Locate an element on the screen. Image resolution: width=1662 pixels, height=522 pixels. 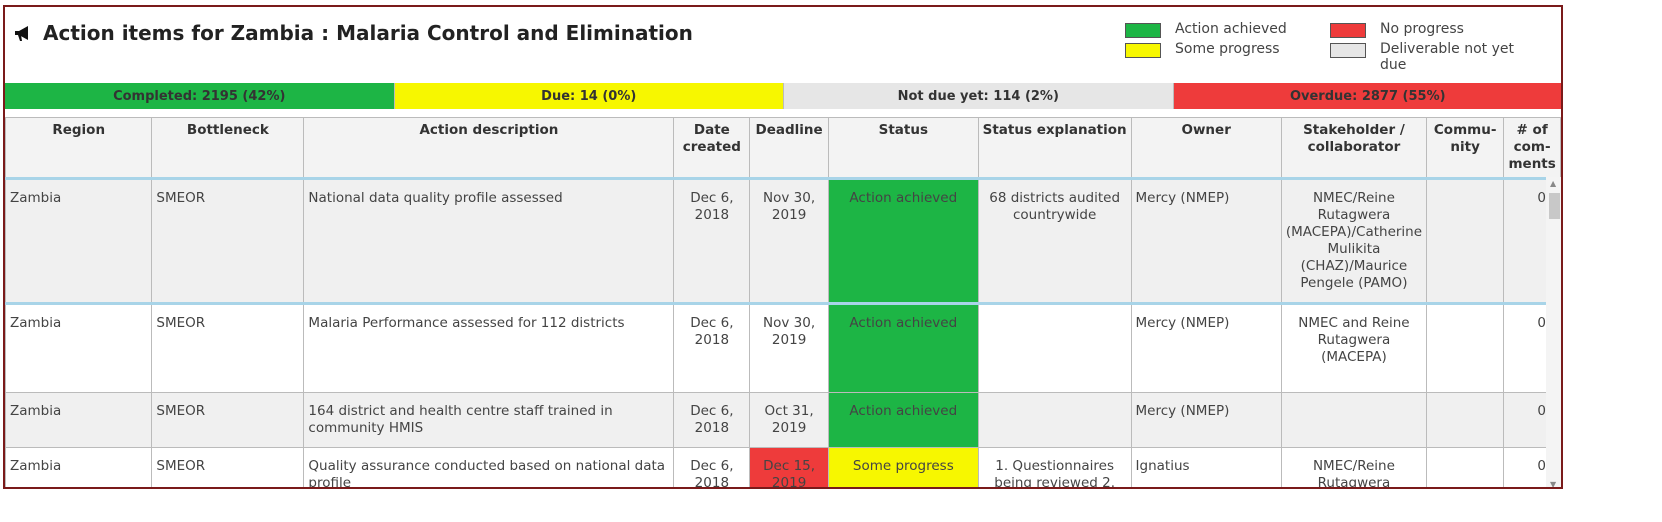
column-header: Deadline is located at coordinates (789, 148).